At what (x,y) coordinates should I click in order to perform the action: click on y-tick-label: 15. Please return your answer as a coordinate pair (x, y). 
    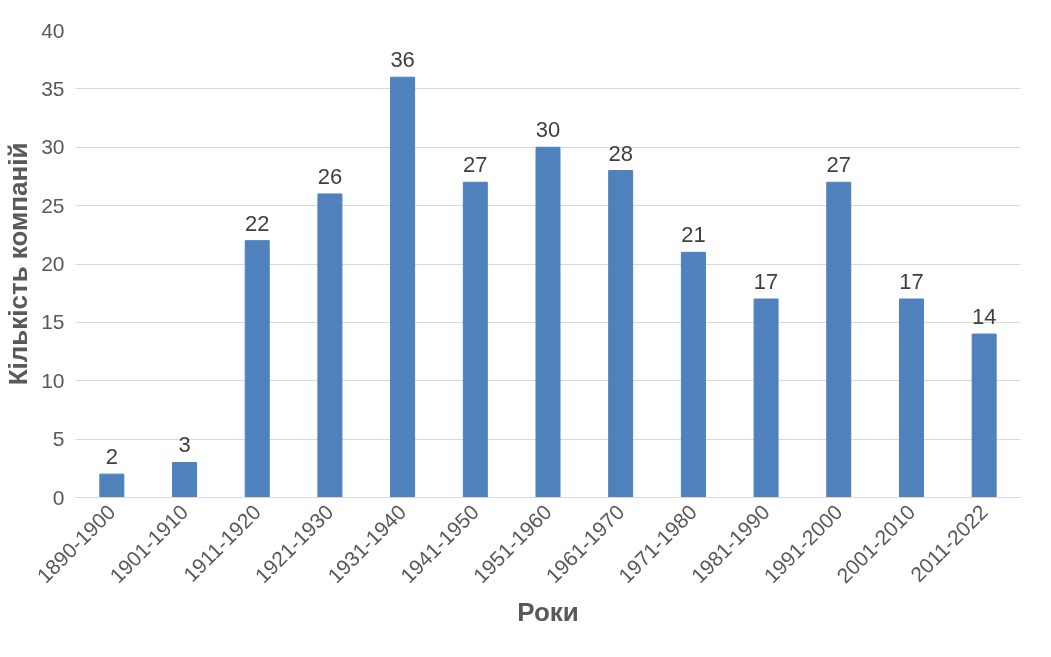
    Looking at the image, I should click on (53, 322).